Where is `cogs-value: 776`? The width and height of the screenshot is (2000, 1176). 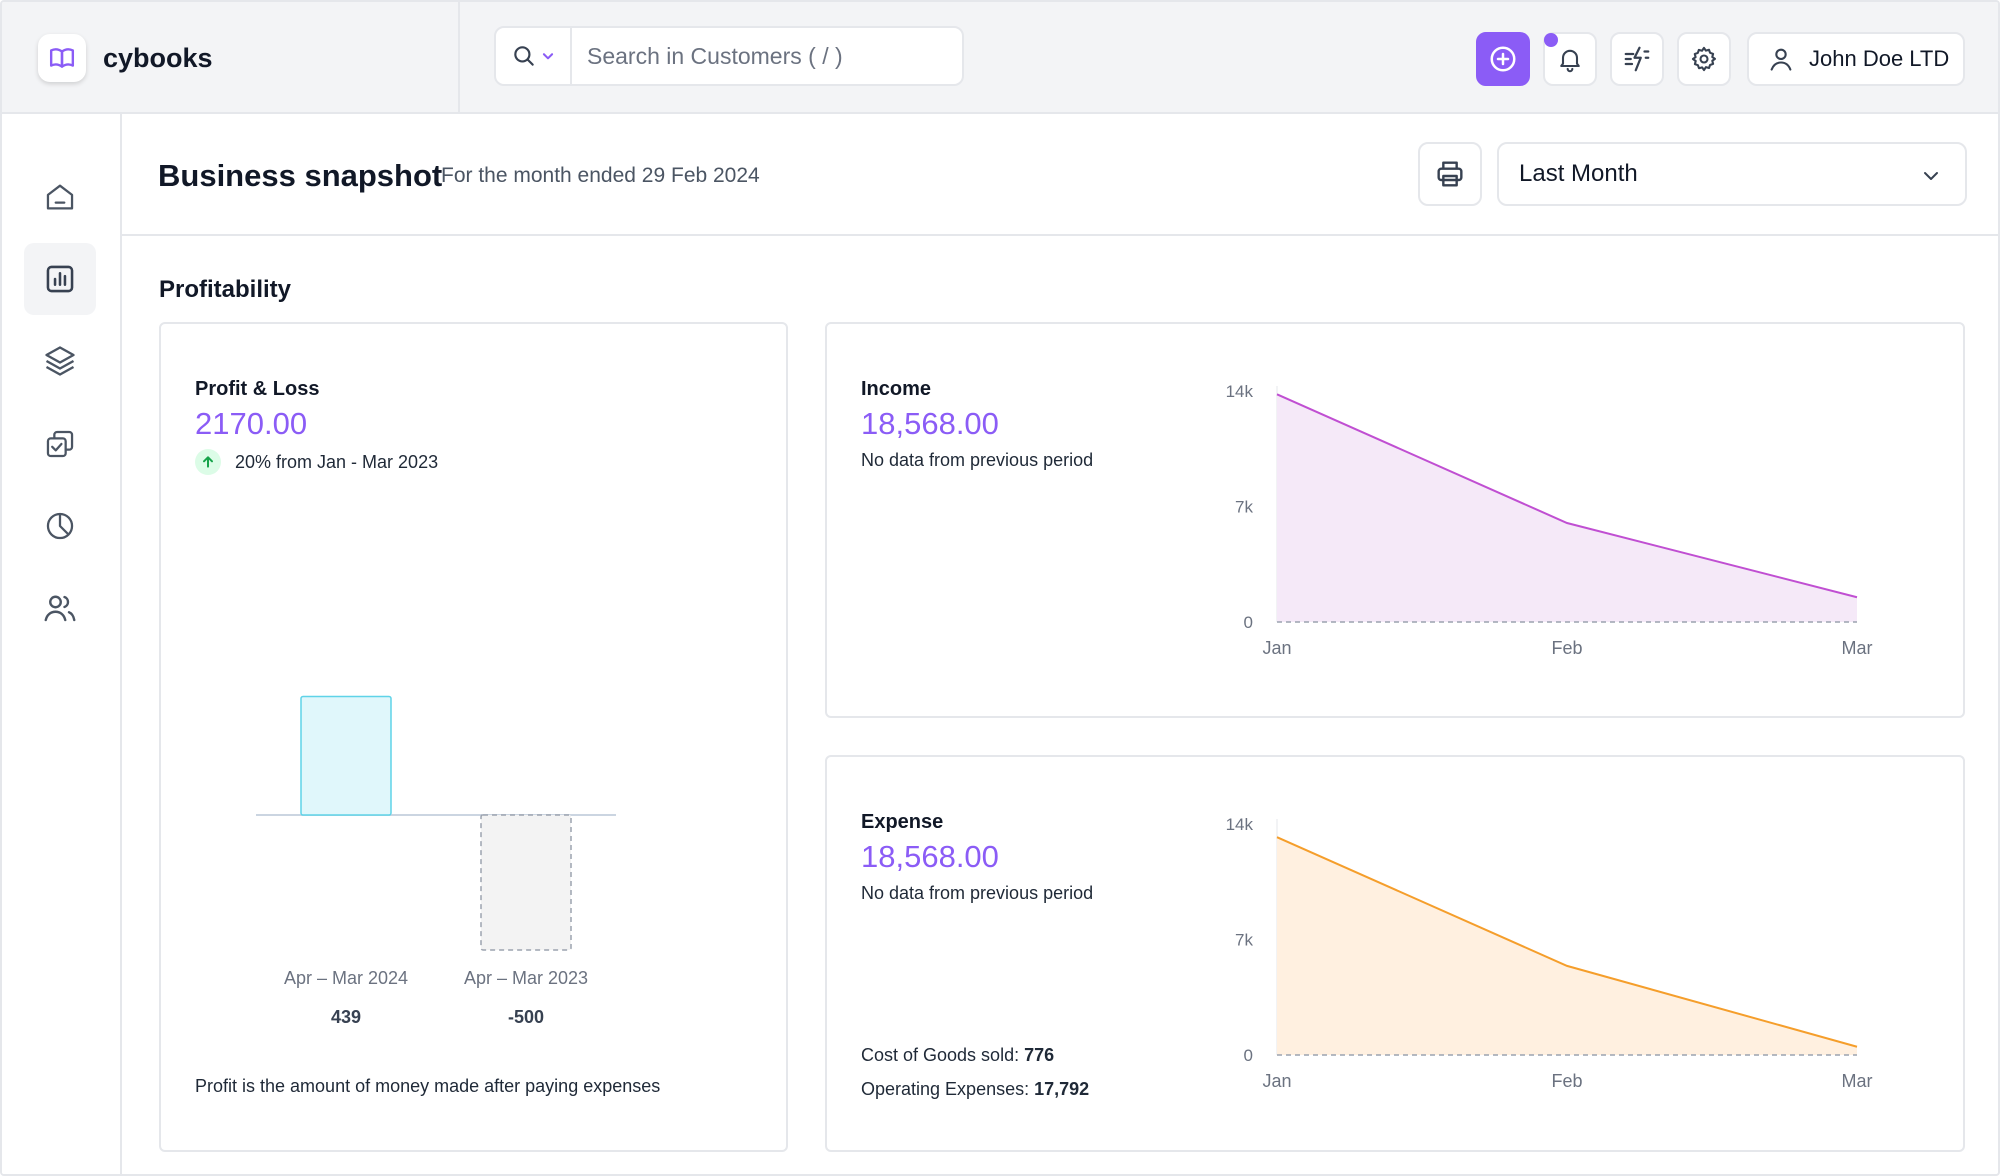 cogs-value: 776 is located at coordinates (1039, 1055).